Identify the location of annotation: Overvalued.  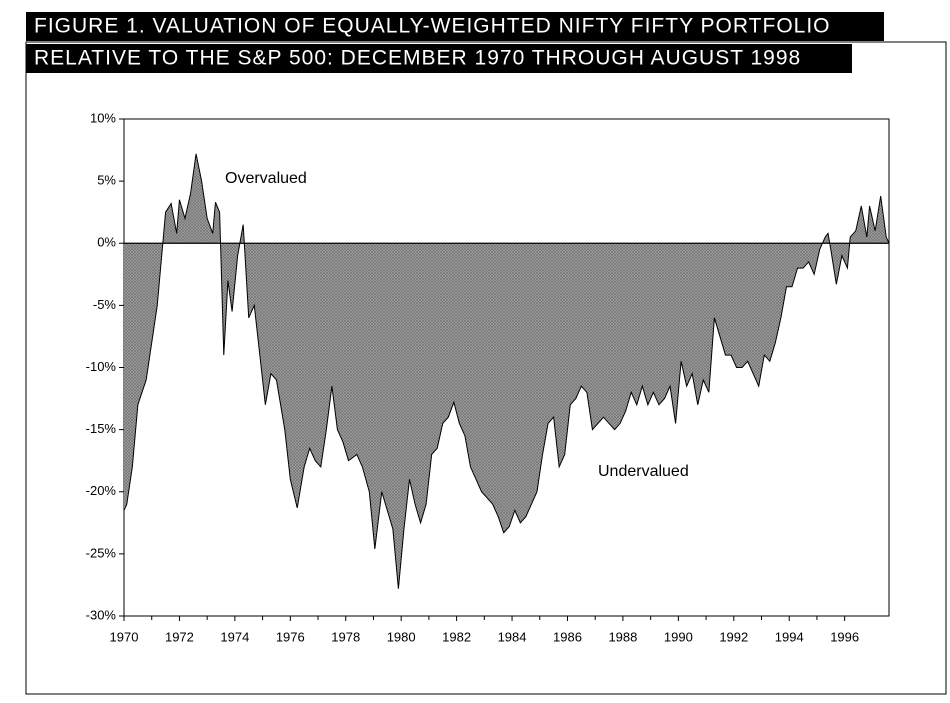
(266, 178).